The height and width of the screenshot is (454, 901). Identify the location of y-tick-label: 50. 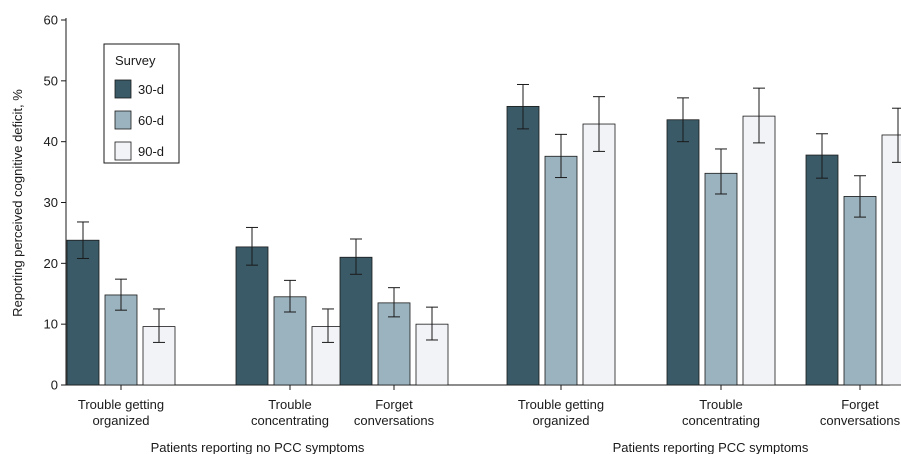
(51, 80).